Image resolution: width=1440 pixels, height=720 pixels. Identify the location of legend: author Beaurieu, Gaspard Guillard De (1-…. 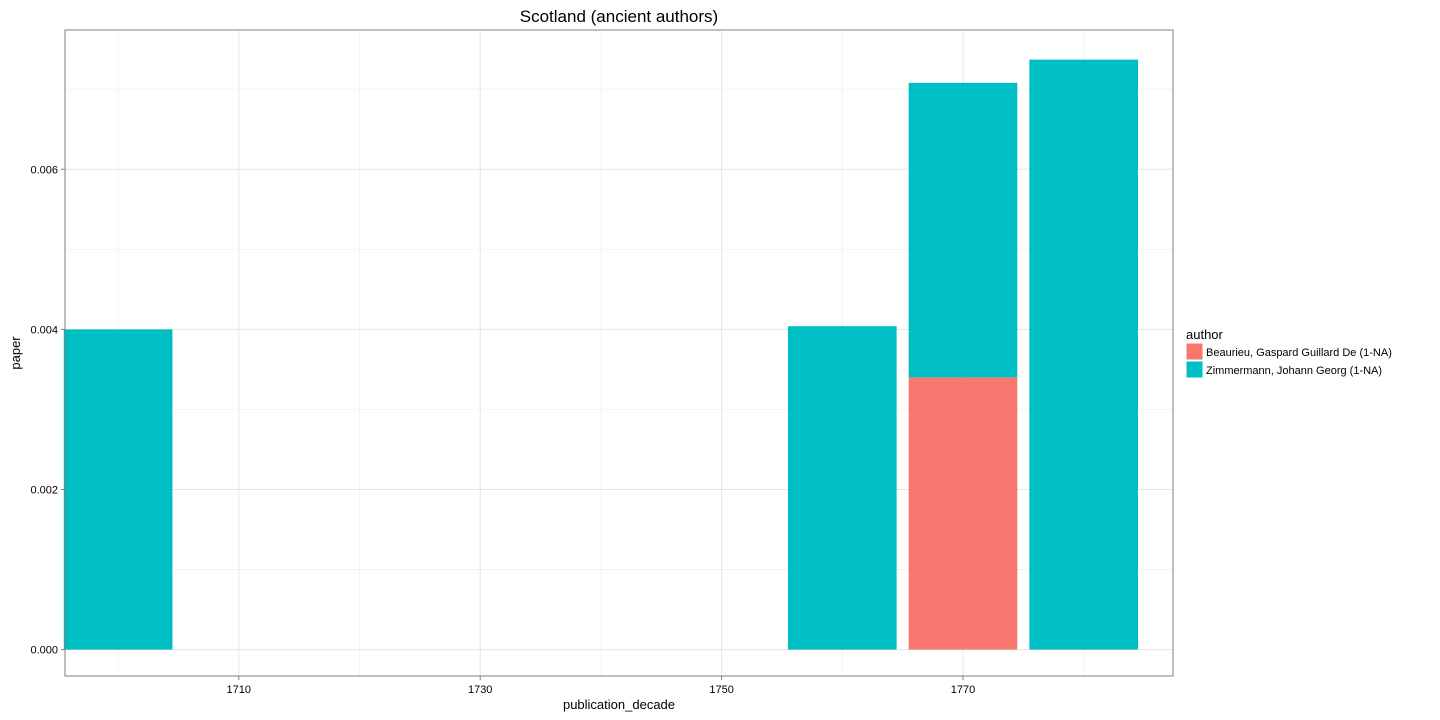
(1288, 353).